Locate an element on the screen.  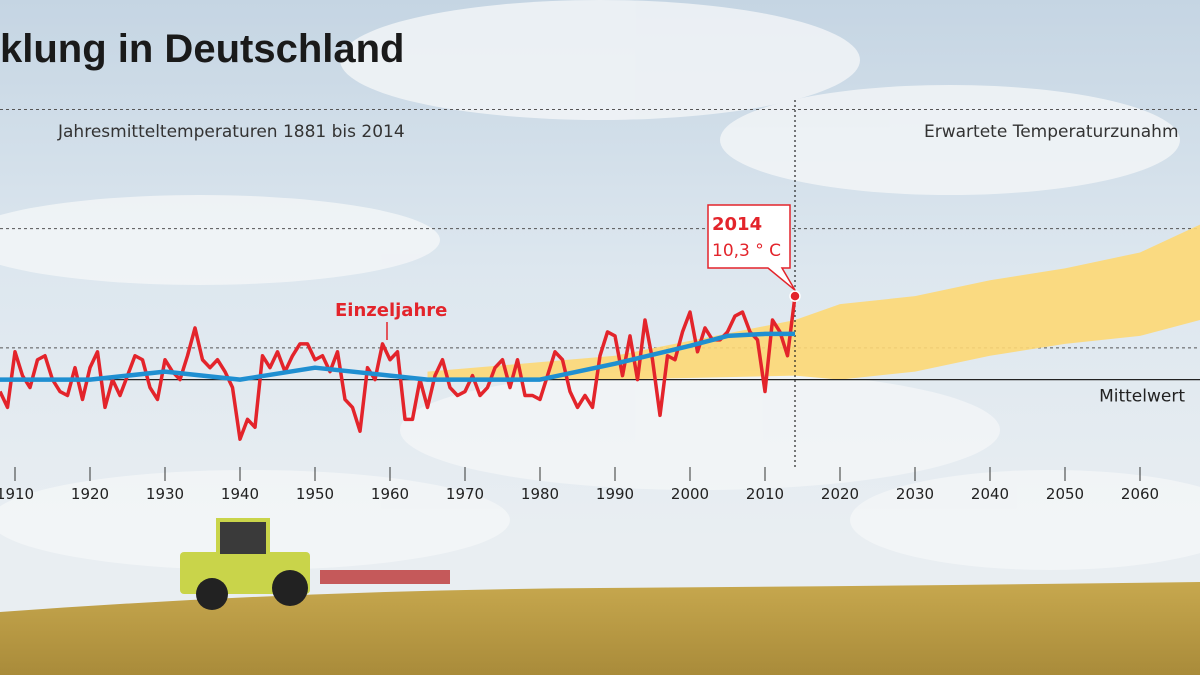
x-tick-label: 2020 is located at coordinates (840, 494).